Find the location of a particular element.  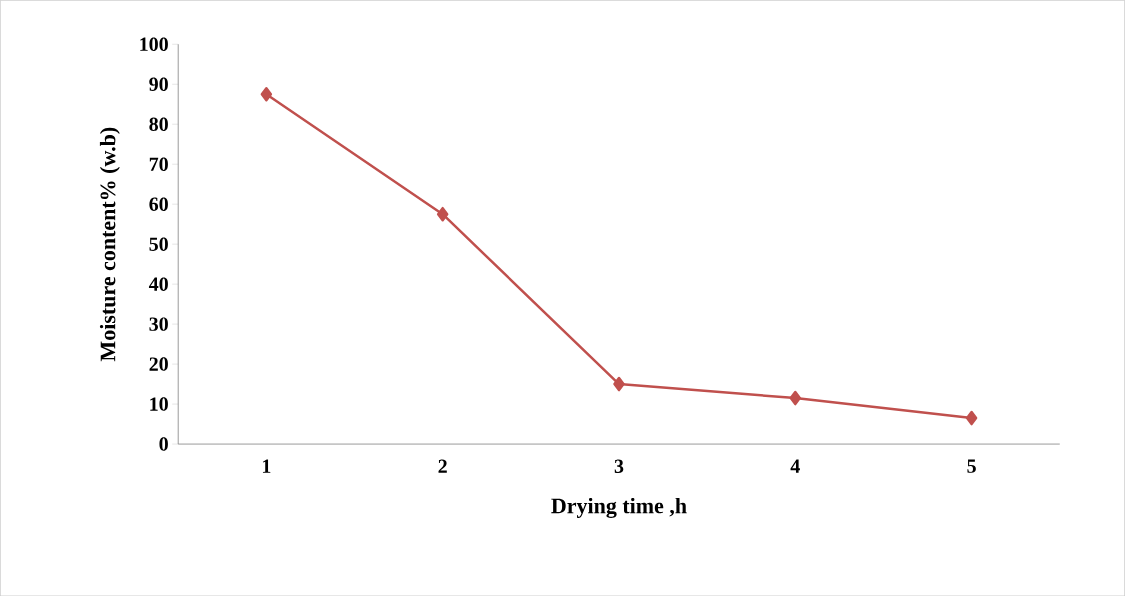

y-tick-label: 10 is located at coordinates (159, 404).